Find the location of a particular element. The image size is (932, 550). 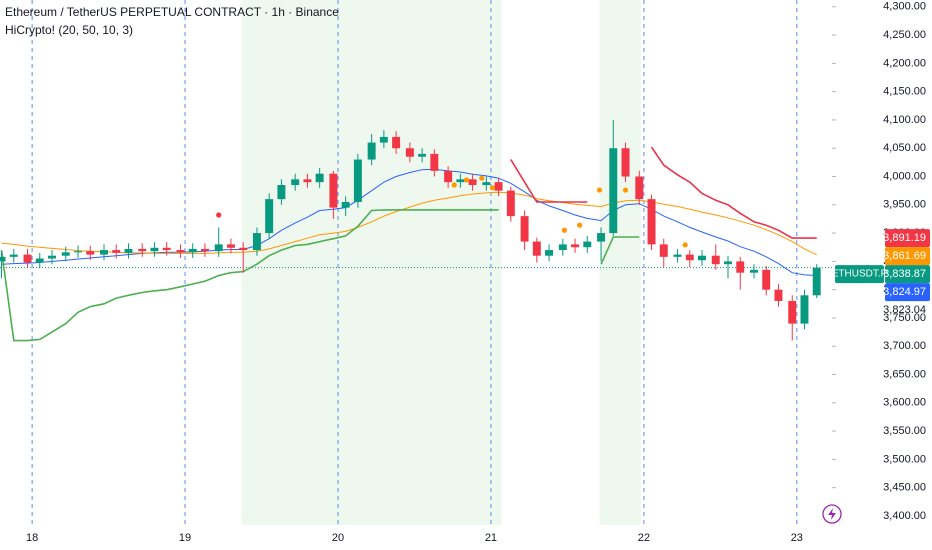

indicator-line is located at coordinates (409, 223).